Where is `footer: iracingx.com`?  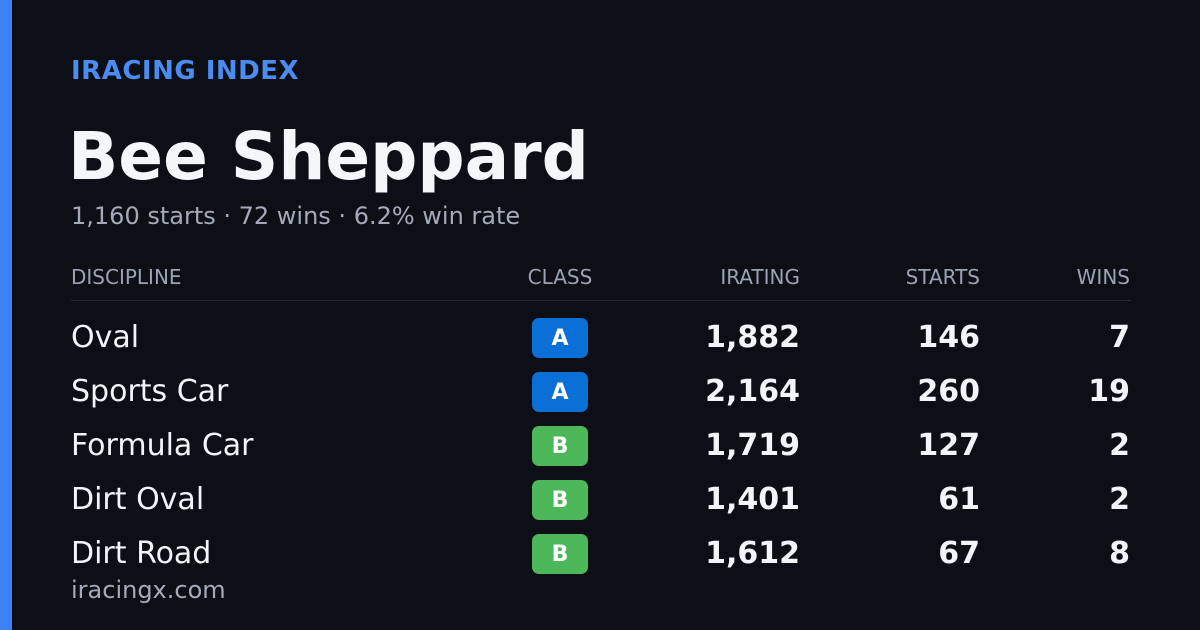 footer: iracingx.com is located at coordinates (148, 590).